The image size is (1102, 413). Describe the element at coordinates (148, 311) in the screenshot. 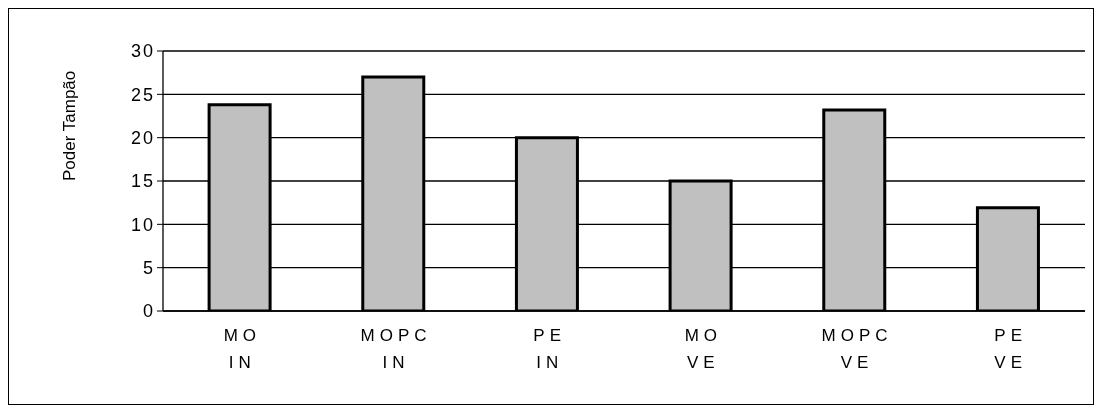

I see `y-tick-label: 0` at that location.